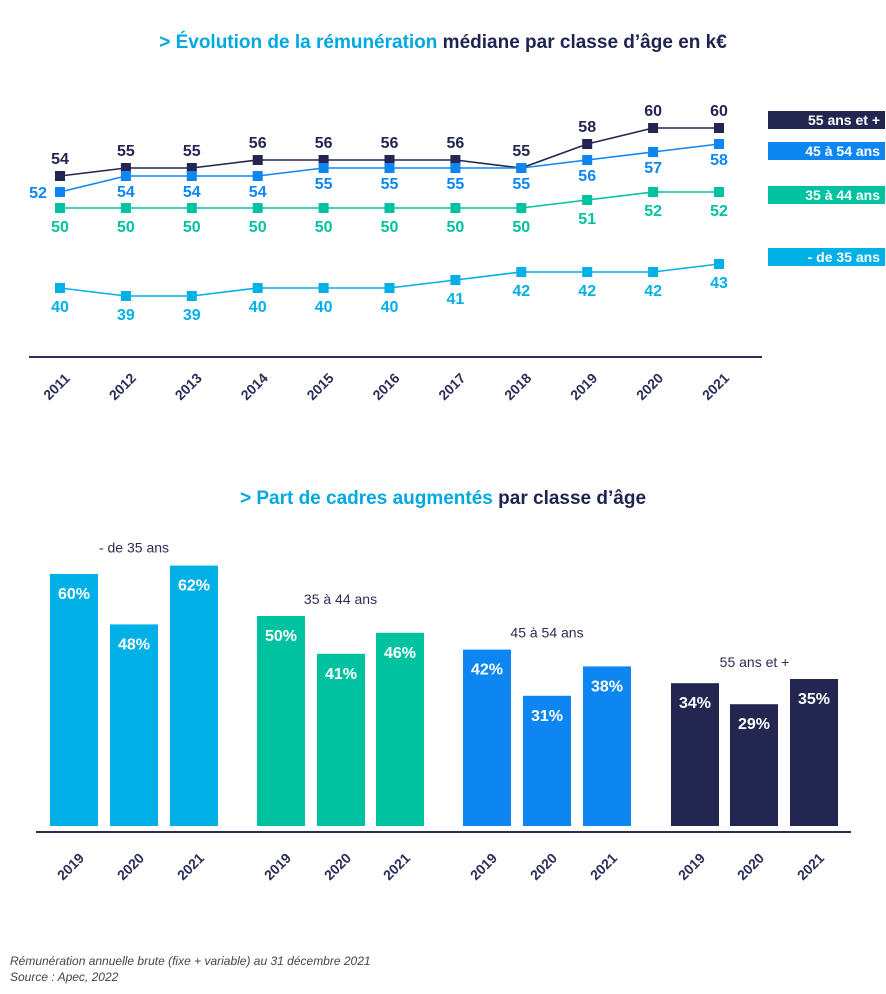 The image size is (886, 994). Describe the element at coordinates (390, 227) in the screenshot. I see `data-label-35-44-ans-2016: 50` at that location.